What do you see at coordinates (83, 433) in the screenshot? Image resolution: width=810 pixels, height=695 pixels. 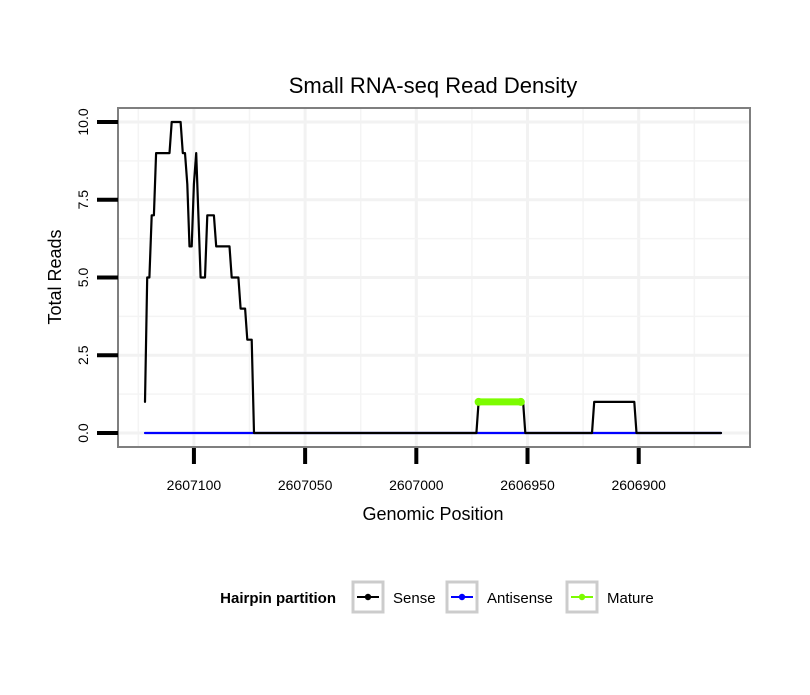 I see `y-tick-label: 0.0` at bounding box center [83, 433].